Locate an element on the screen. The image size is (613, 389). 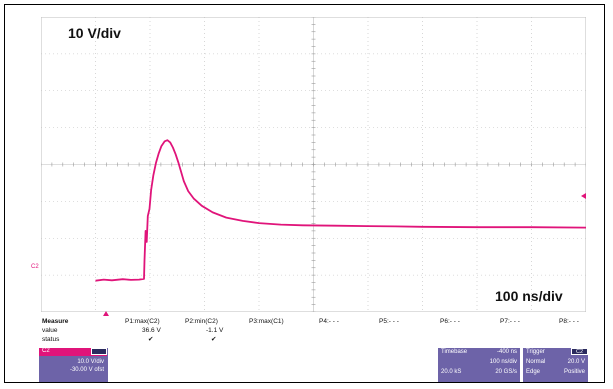
measure-param-p5: P5:- - - is located at coordinates (389, 321).